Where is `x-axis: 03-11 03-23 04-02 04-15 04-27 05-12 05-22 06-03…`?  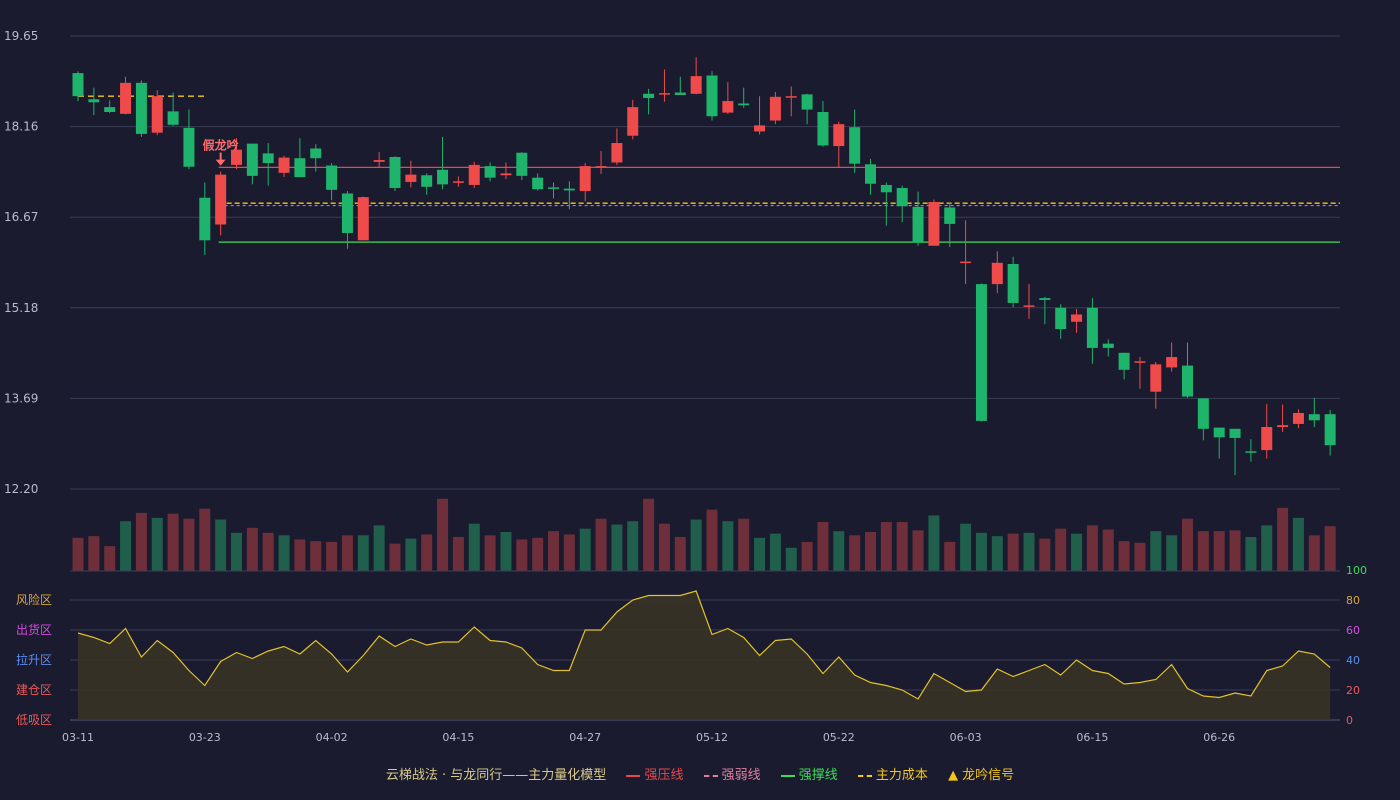 x-axis: 03-11 03-23 04-02 04-15 04-27 05-12 05-22 06-03… is located at coordinates (648, 737).